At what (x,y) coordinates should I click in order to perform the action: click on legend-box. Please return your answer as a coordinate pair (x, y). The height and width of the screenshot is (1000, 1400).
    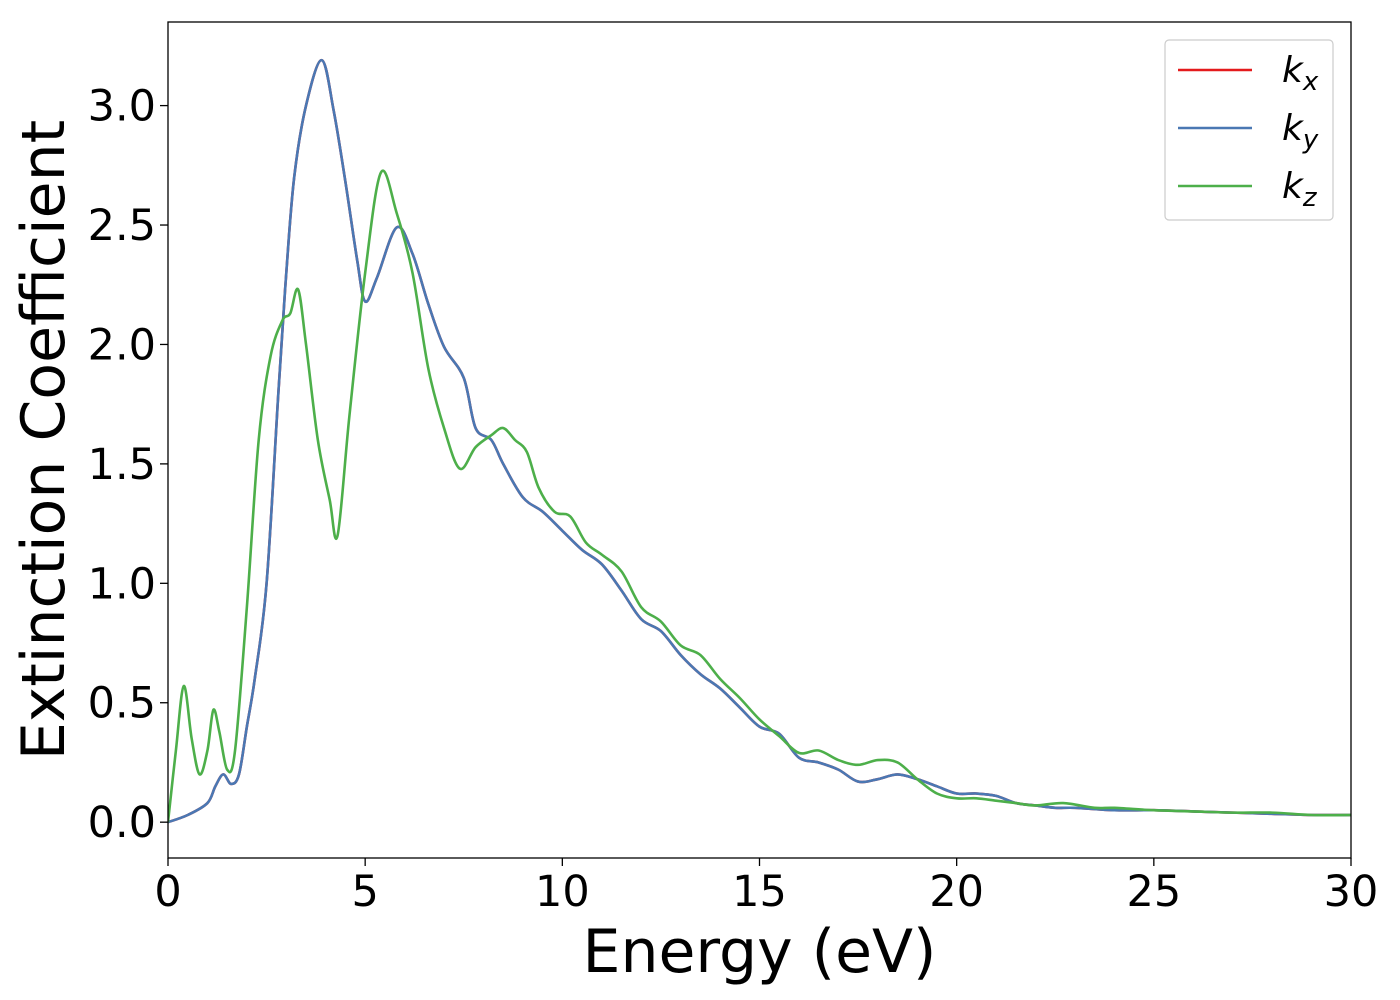
    Looking at the image, I should click on (1249, 130).